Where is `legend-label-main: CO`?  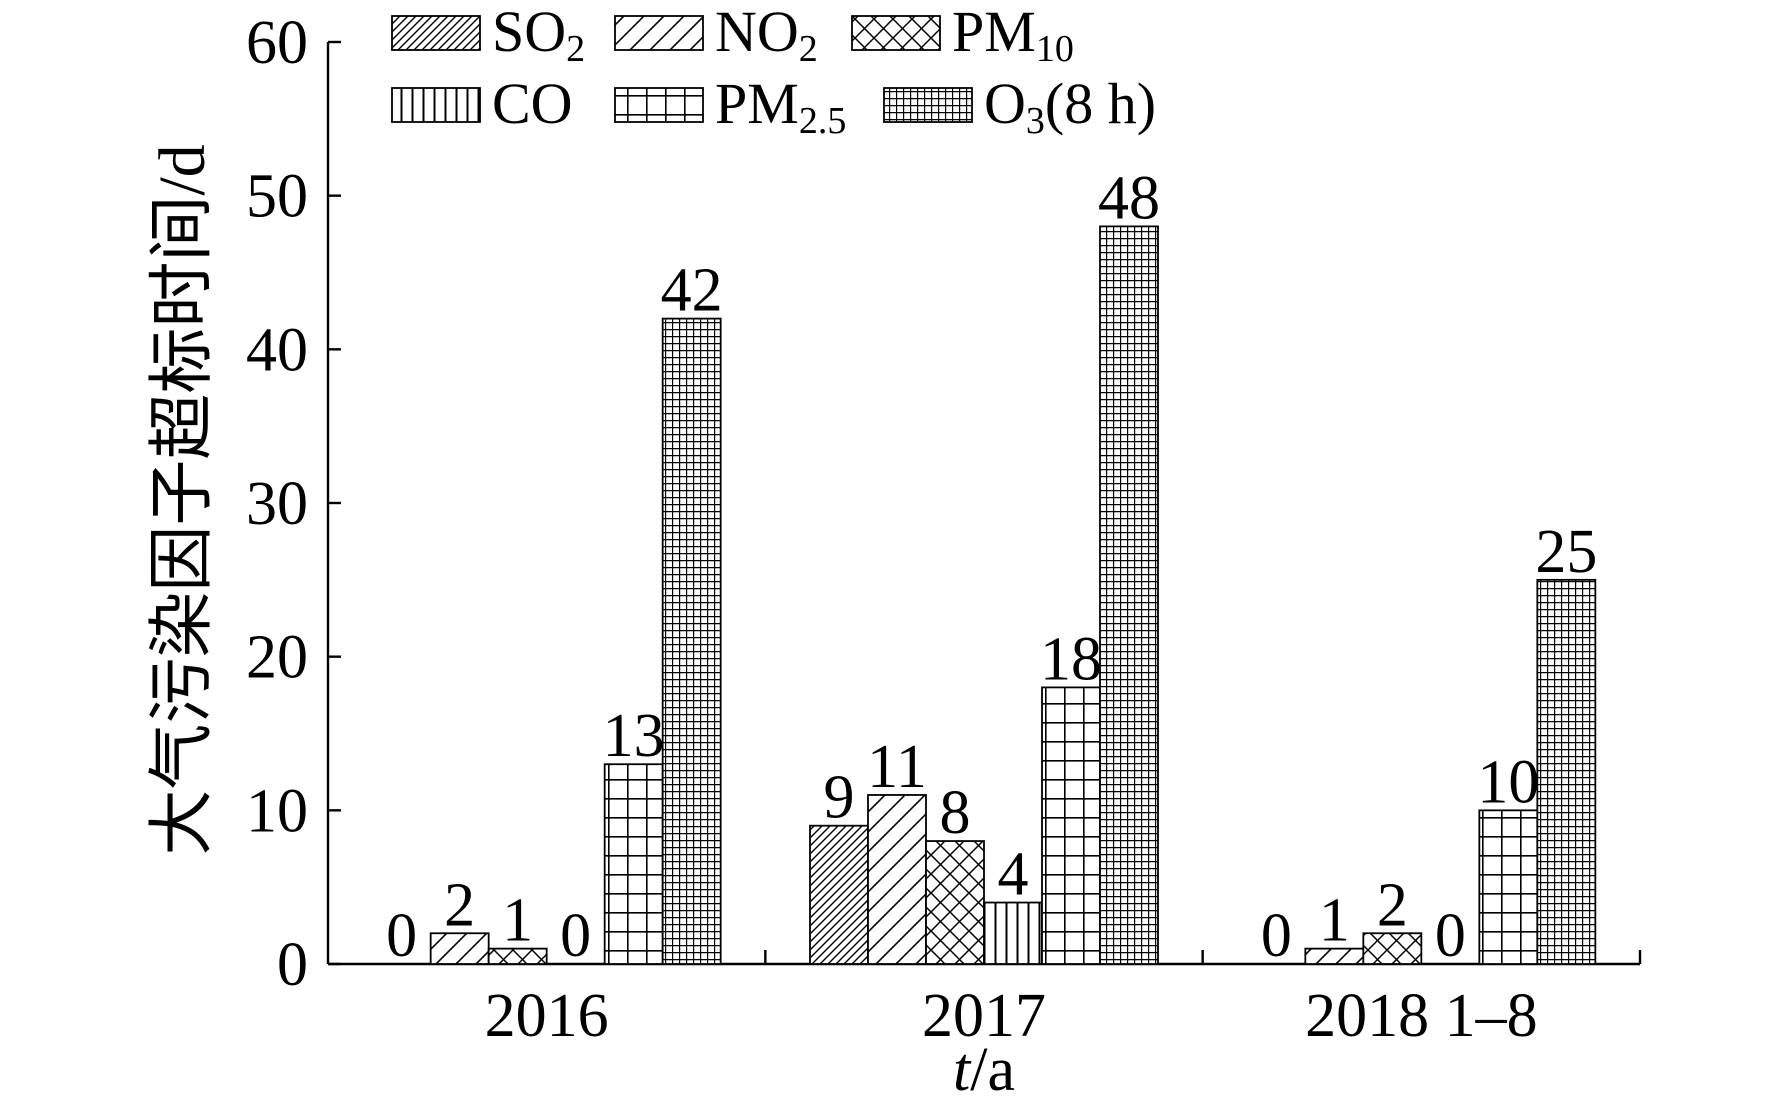 legend-label-main: CO is located at coordinates (532, 103).